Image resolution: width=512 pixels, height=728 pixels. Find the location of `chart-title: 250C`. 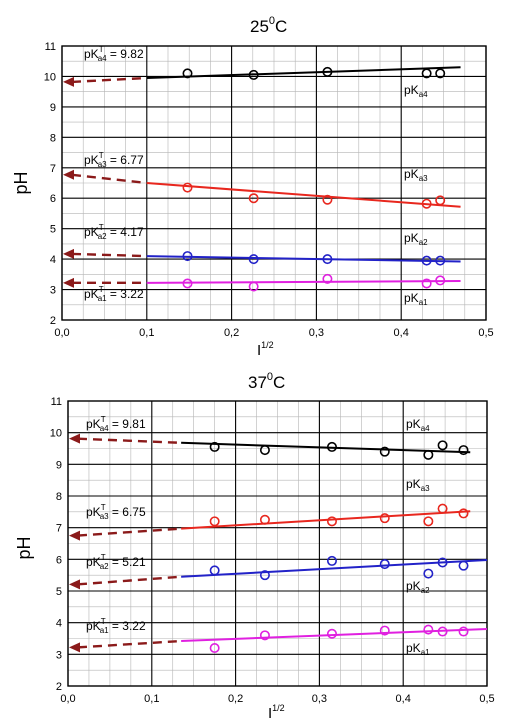

chart-title: 250C is located at coordinates (268, 25).